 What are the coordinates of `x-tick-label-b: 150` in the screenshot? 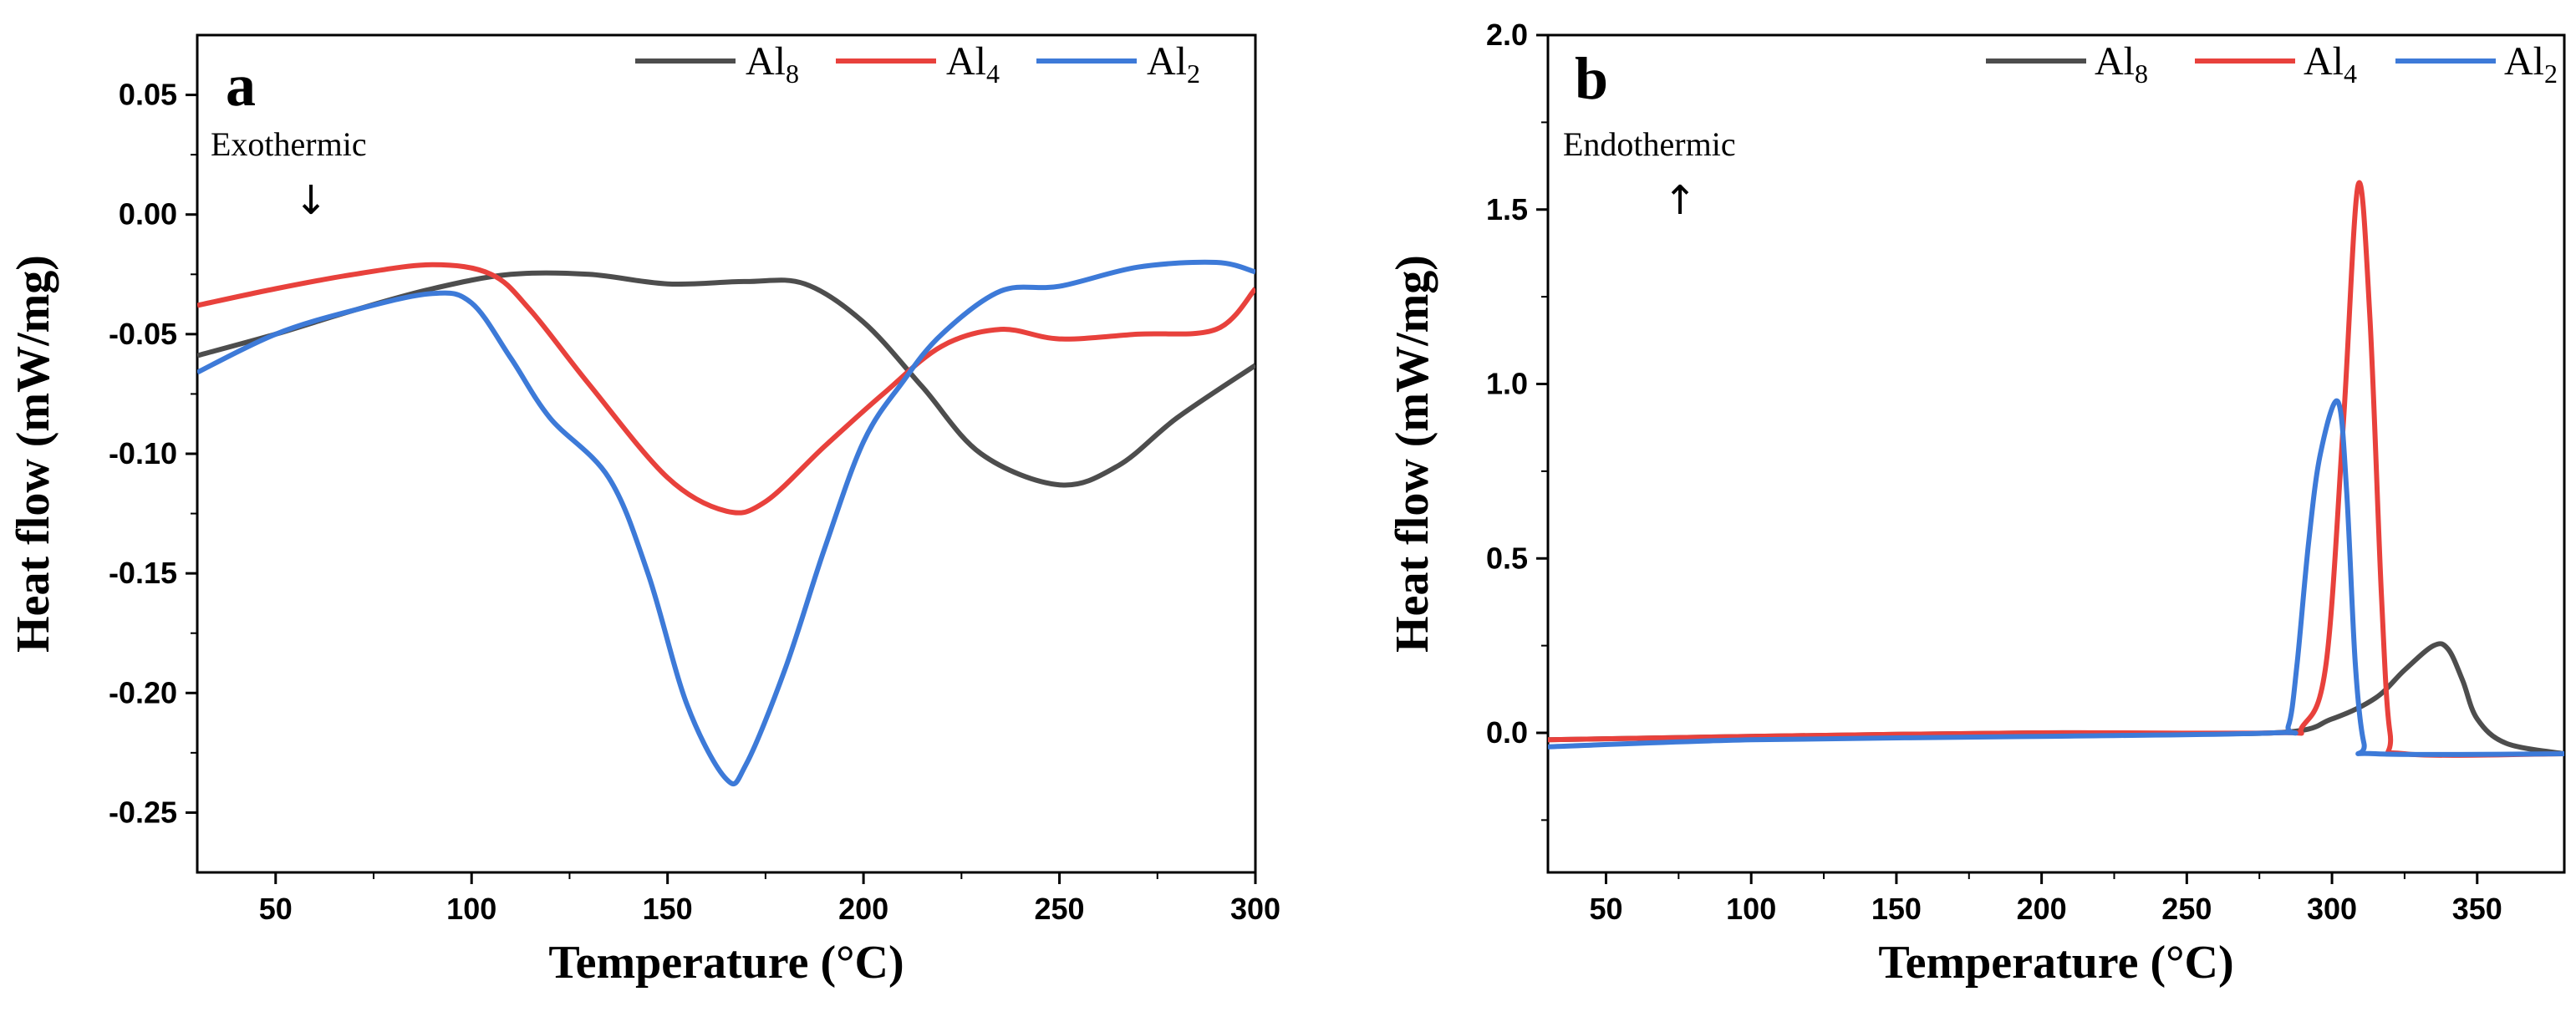 It's located at (1896, 909).